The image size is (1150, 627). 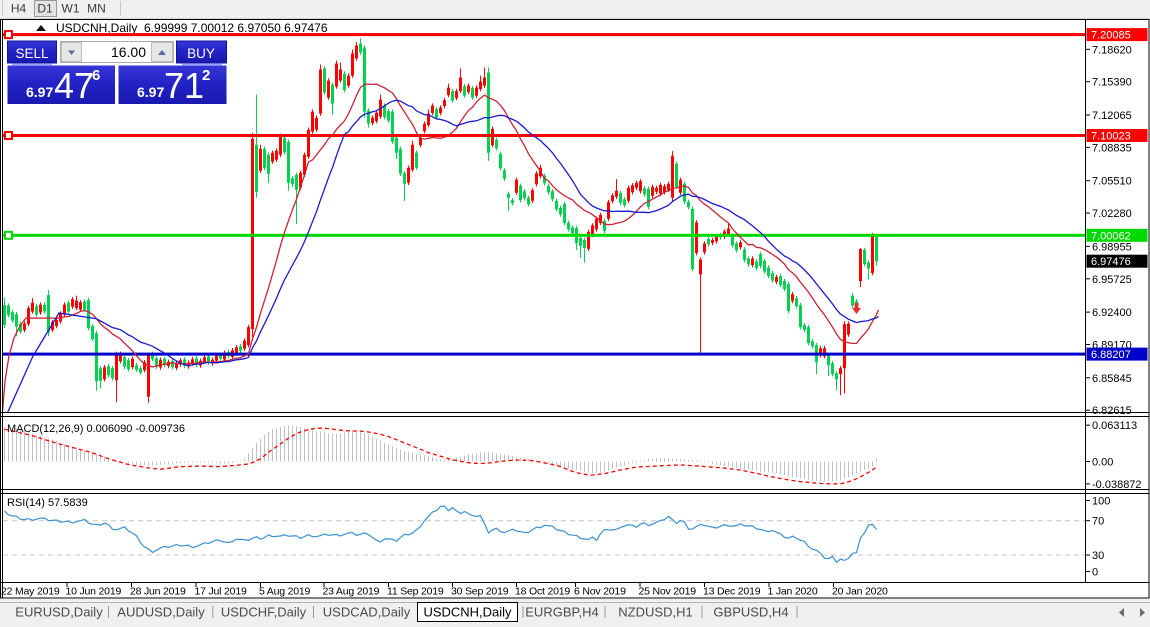 What do you see at coordinates (74, 85) in the screenshot?
I see `svg-text: 47` at bounding box center [74, 85].